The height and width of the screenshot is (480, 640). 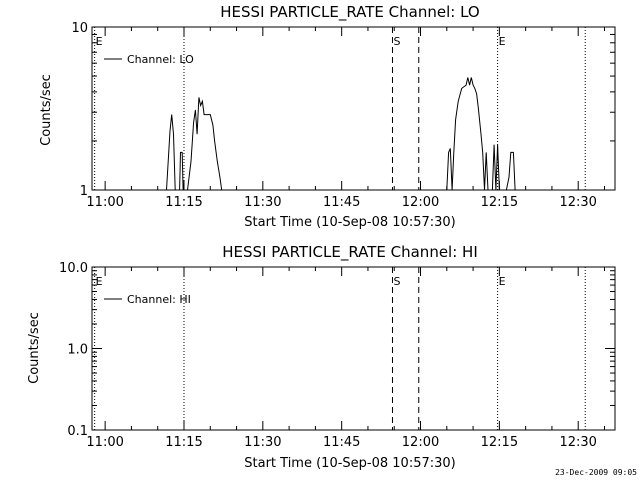 What do you see at coordinates (104, 442) in the screenshot?
I see `panel-hi-xtick-label: 11:00` at bounding box center [104, 442].